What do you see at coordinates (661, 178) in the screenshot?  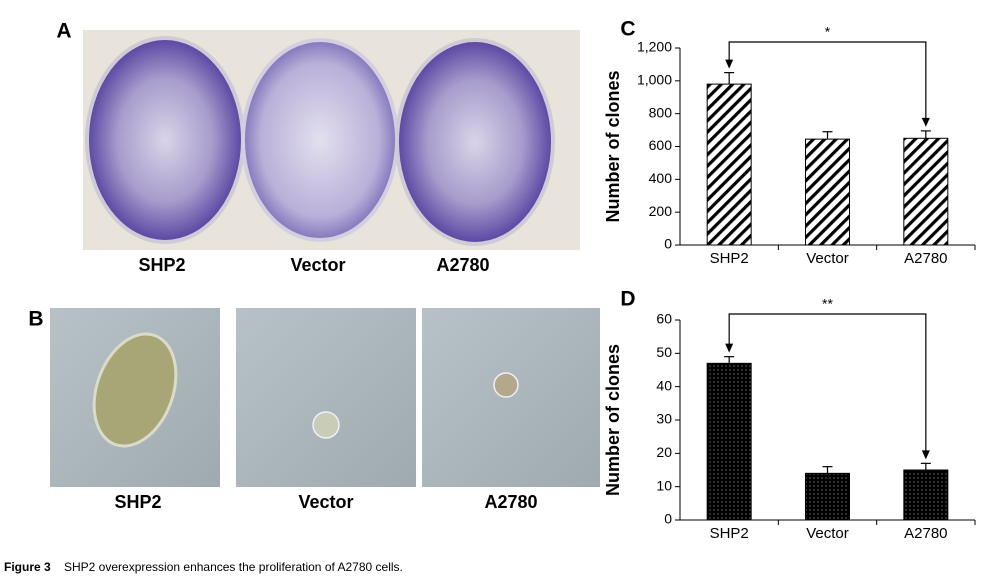 I see `y-tick-label: 400` at bounding box center [661, 178].